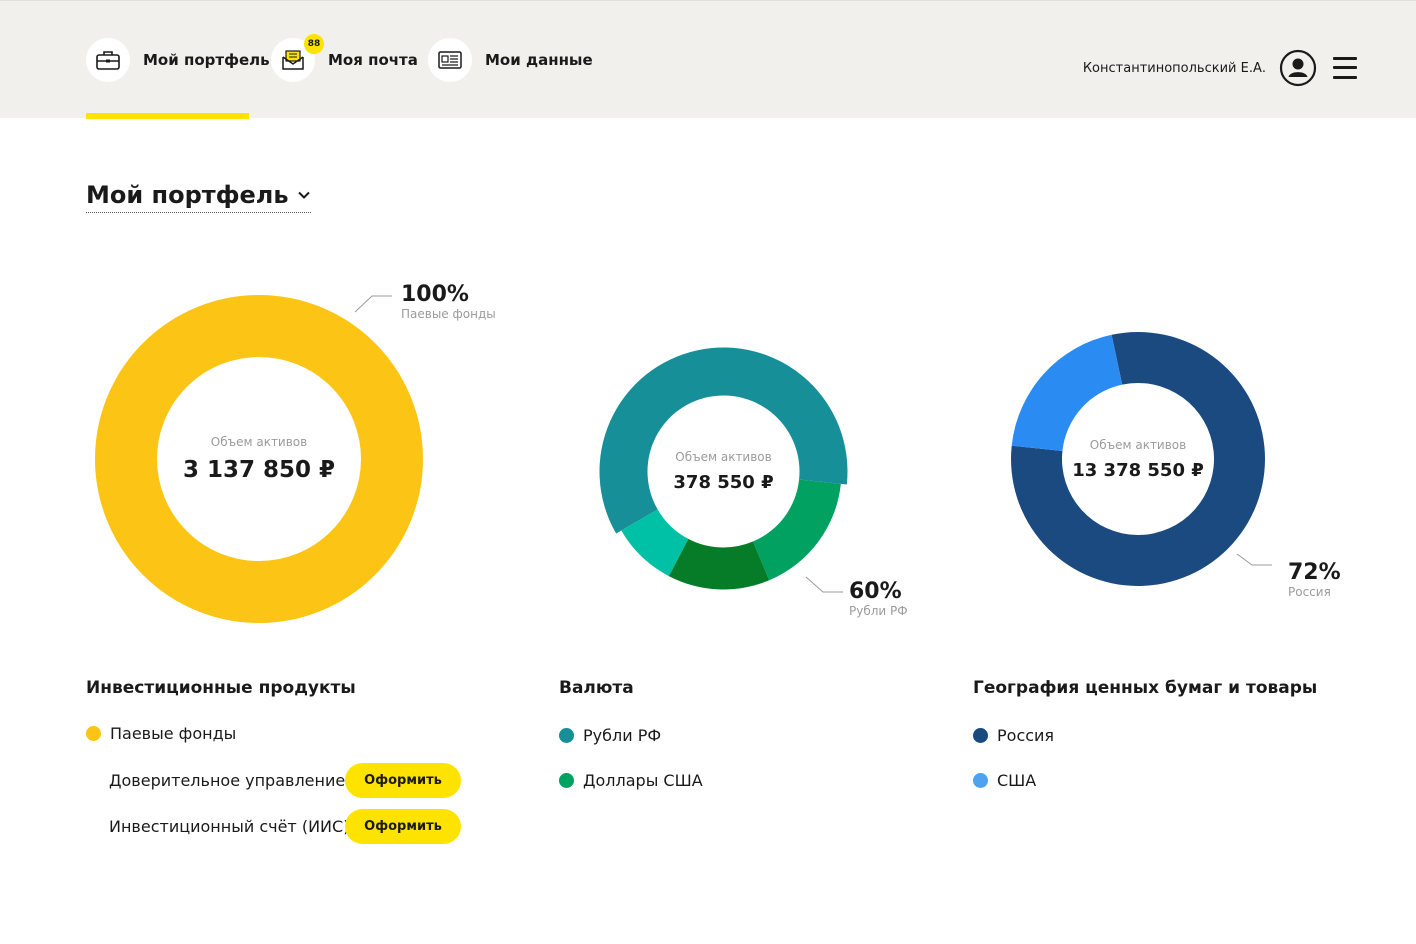  I want to click on briefcase-icon, so click(108, 60).